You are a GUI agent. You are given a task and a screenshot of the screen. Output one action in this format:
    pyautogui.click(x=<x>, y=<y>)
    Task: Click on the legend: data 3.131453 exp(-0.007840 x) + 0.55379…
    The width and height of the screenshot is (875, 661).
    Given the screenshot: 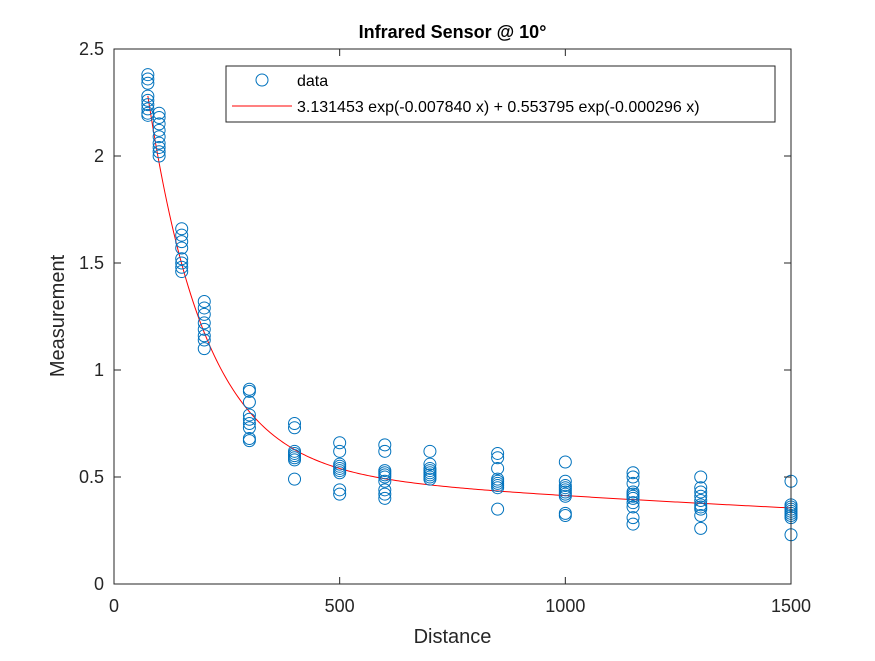 What is the action you would take?
    pyautogui.click(x=500, y=94)
    